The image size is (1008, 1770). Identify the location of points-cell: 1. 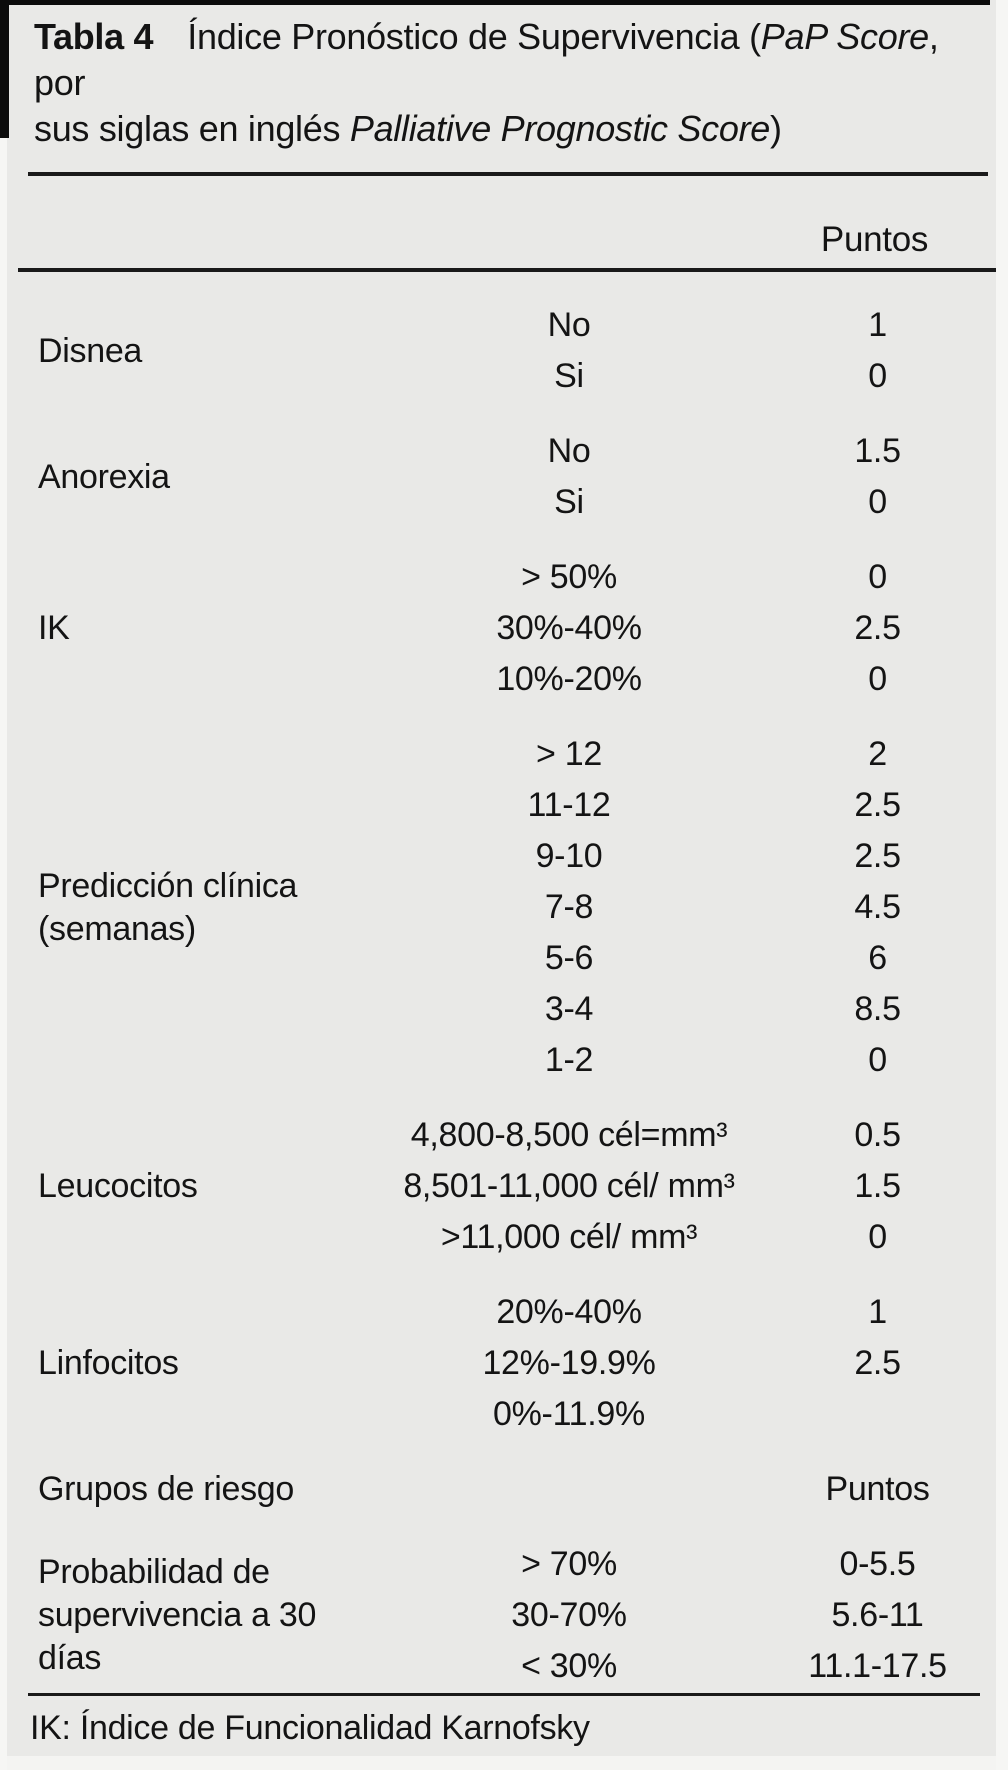
(877, 1312).